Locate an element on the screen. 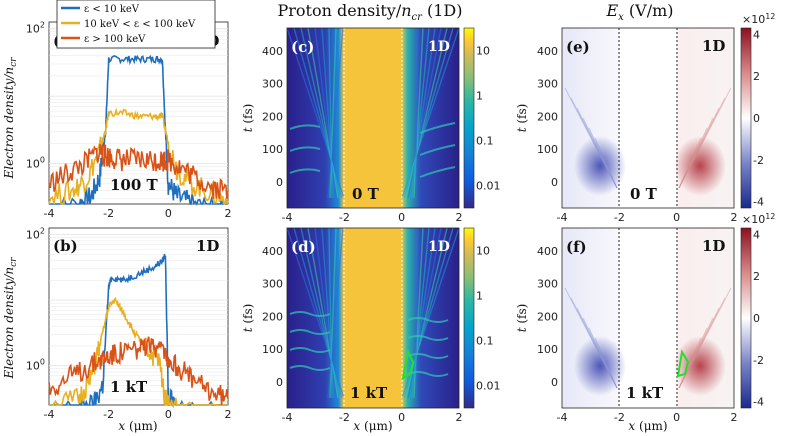 Image resolution: width=789 pixels, height=436 pixels. panel-c-streaks is located at coordinates (373, 113).